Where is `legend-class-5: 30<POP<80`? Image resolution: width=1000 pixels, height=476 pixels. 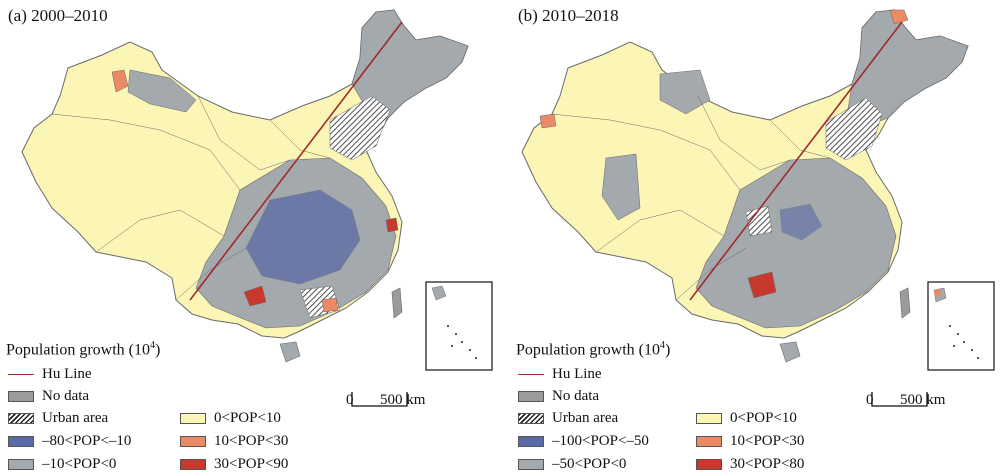
legend-class-5: 30<POP<80 is located at coordinates (750, 464).